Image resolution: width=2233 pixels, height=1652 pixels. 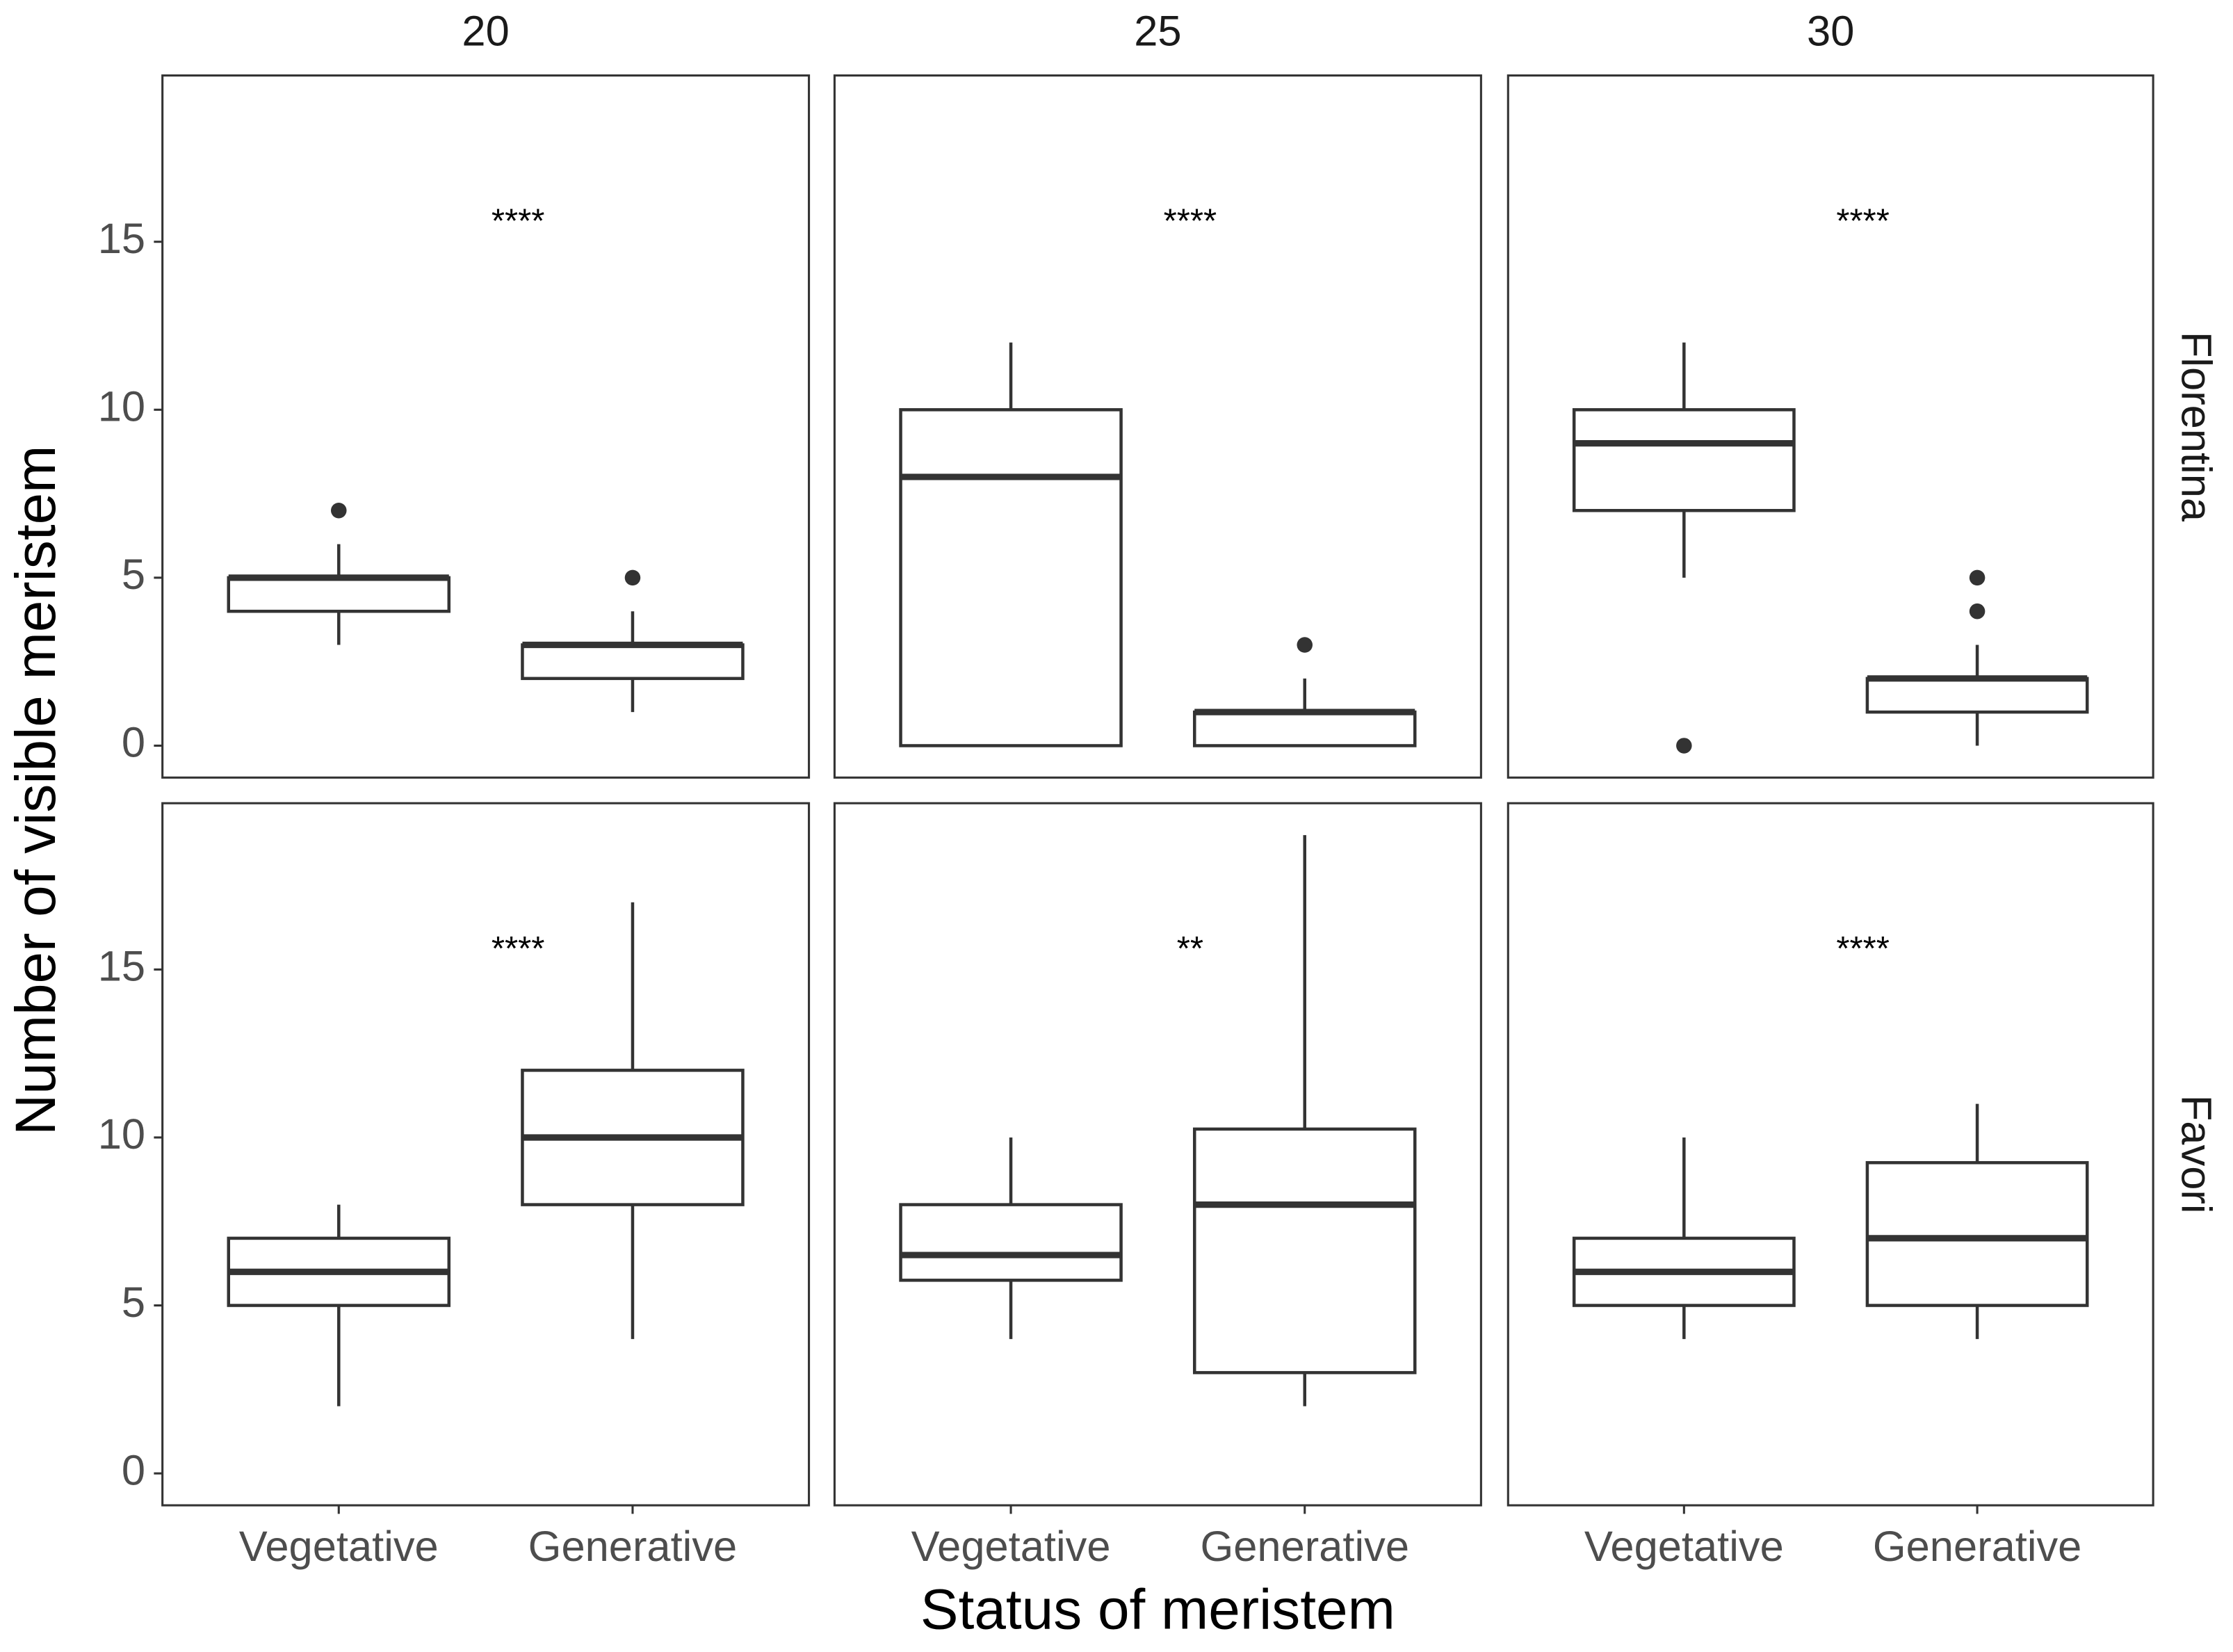 I want to click on column-strip-label: 20, so click(x=486, y=31).